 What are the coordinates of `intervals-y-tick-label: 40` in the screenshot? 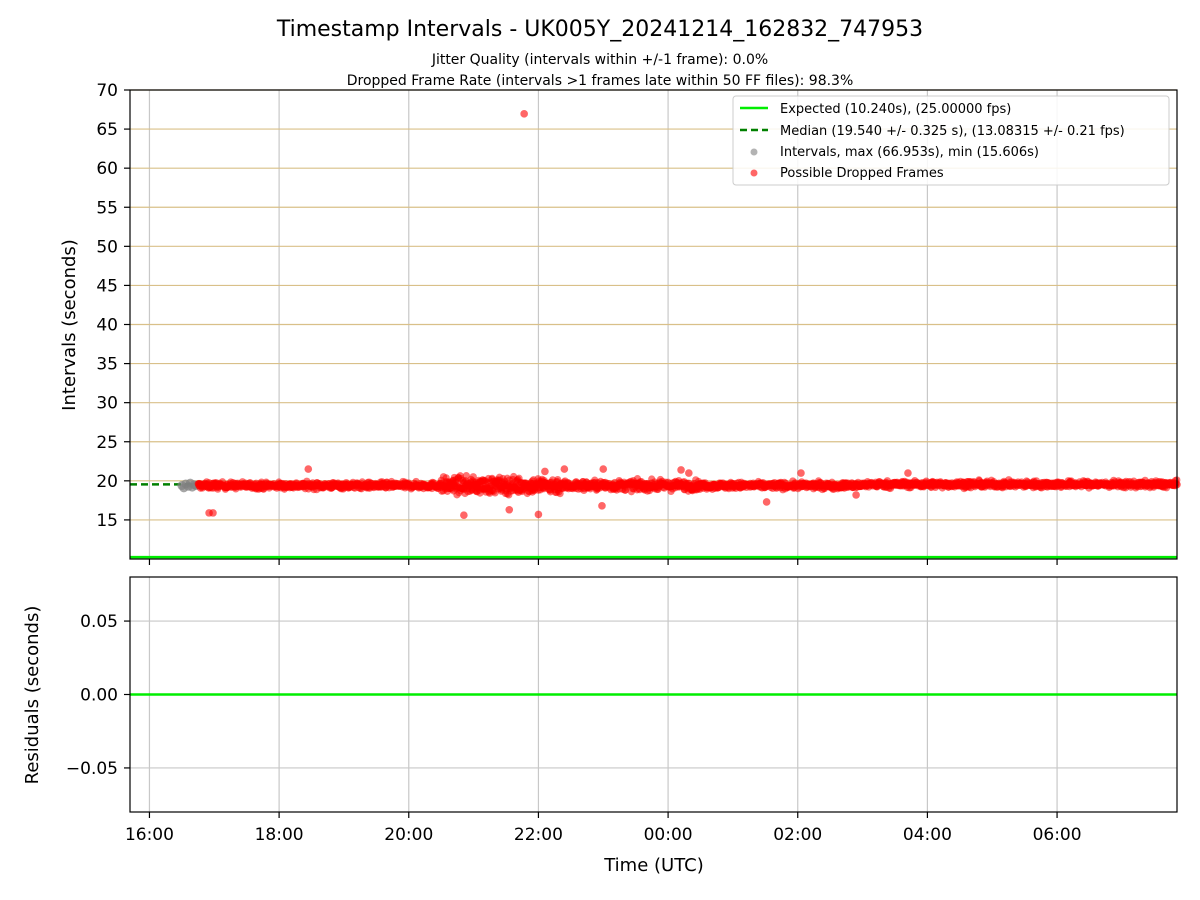 It's located at (107, 326).